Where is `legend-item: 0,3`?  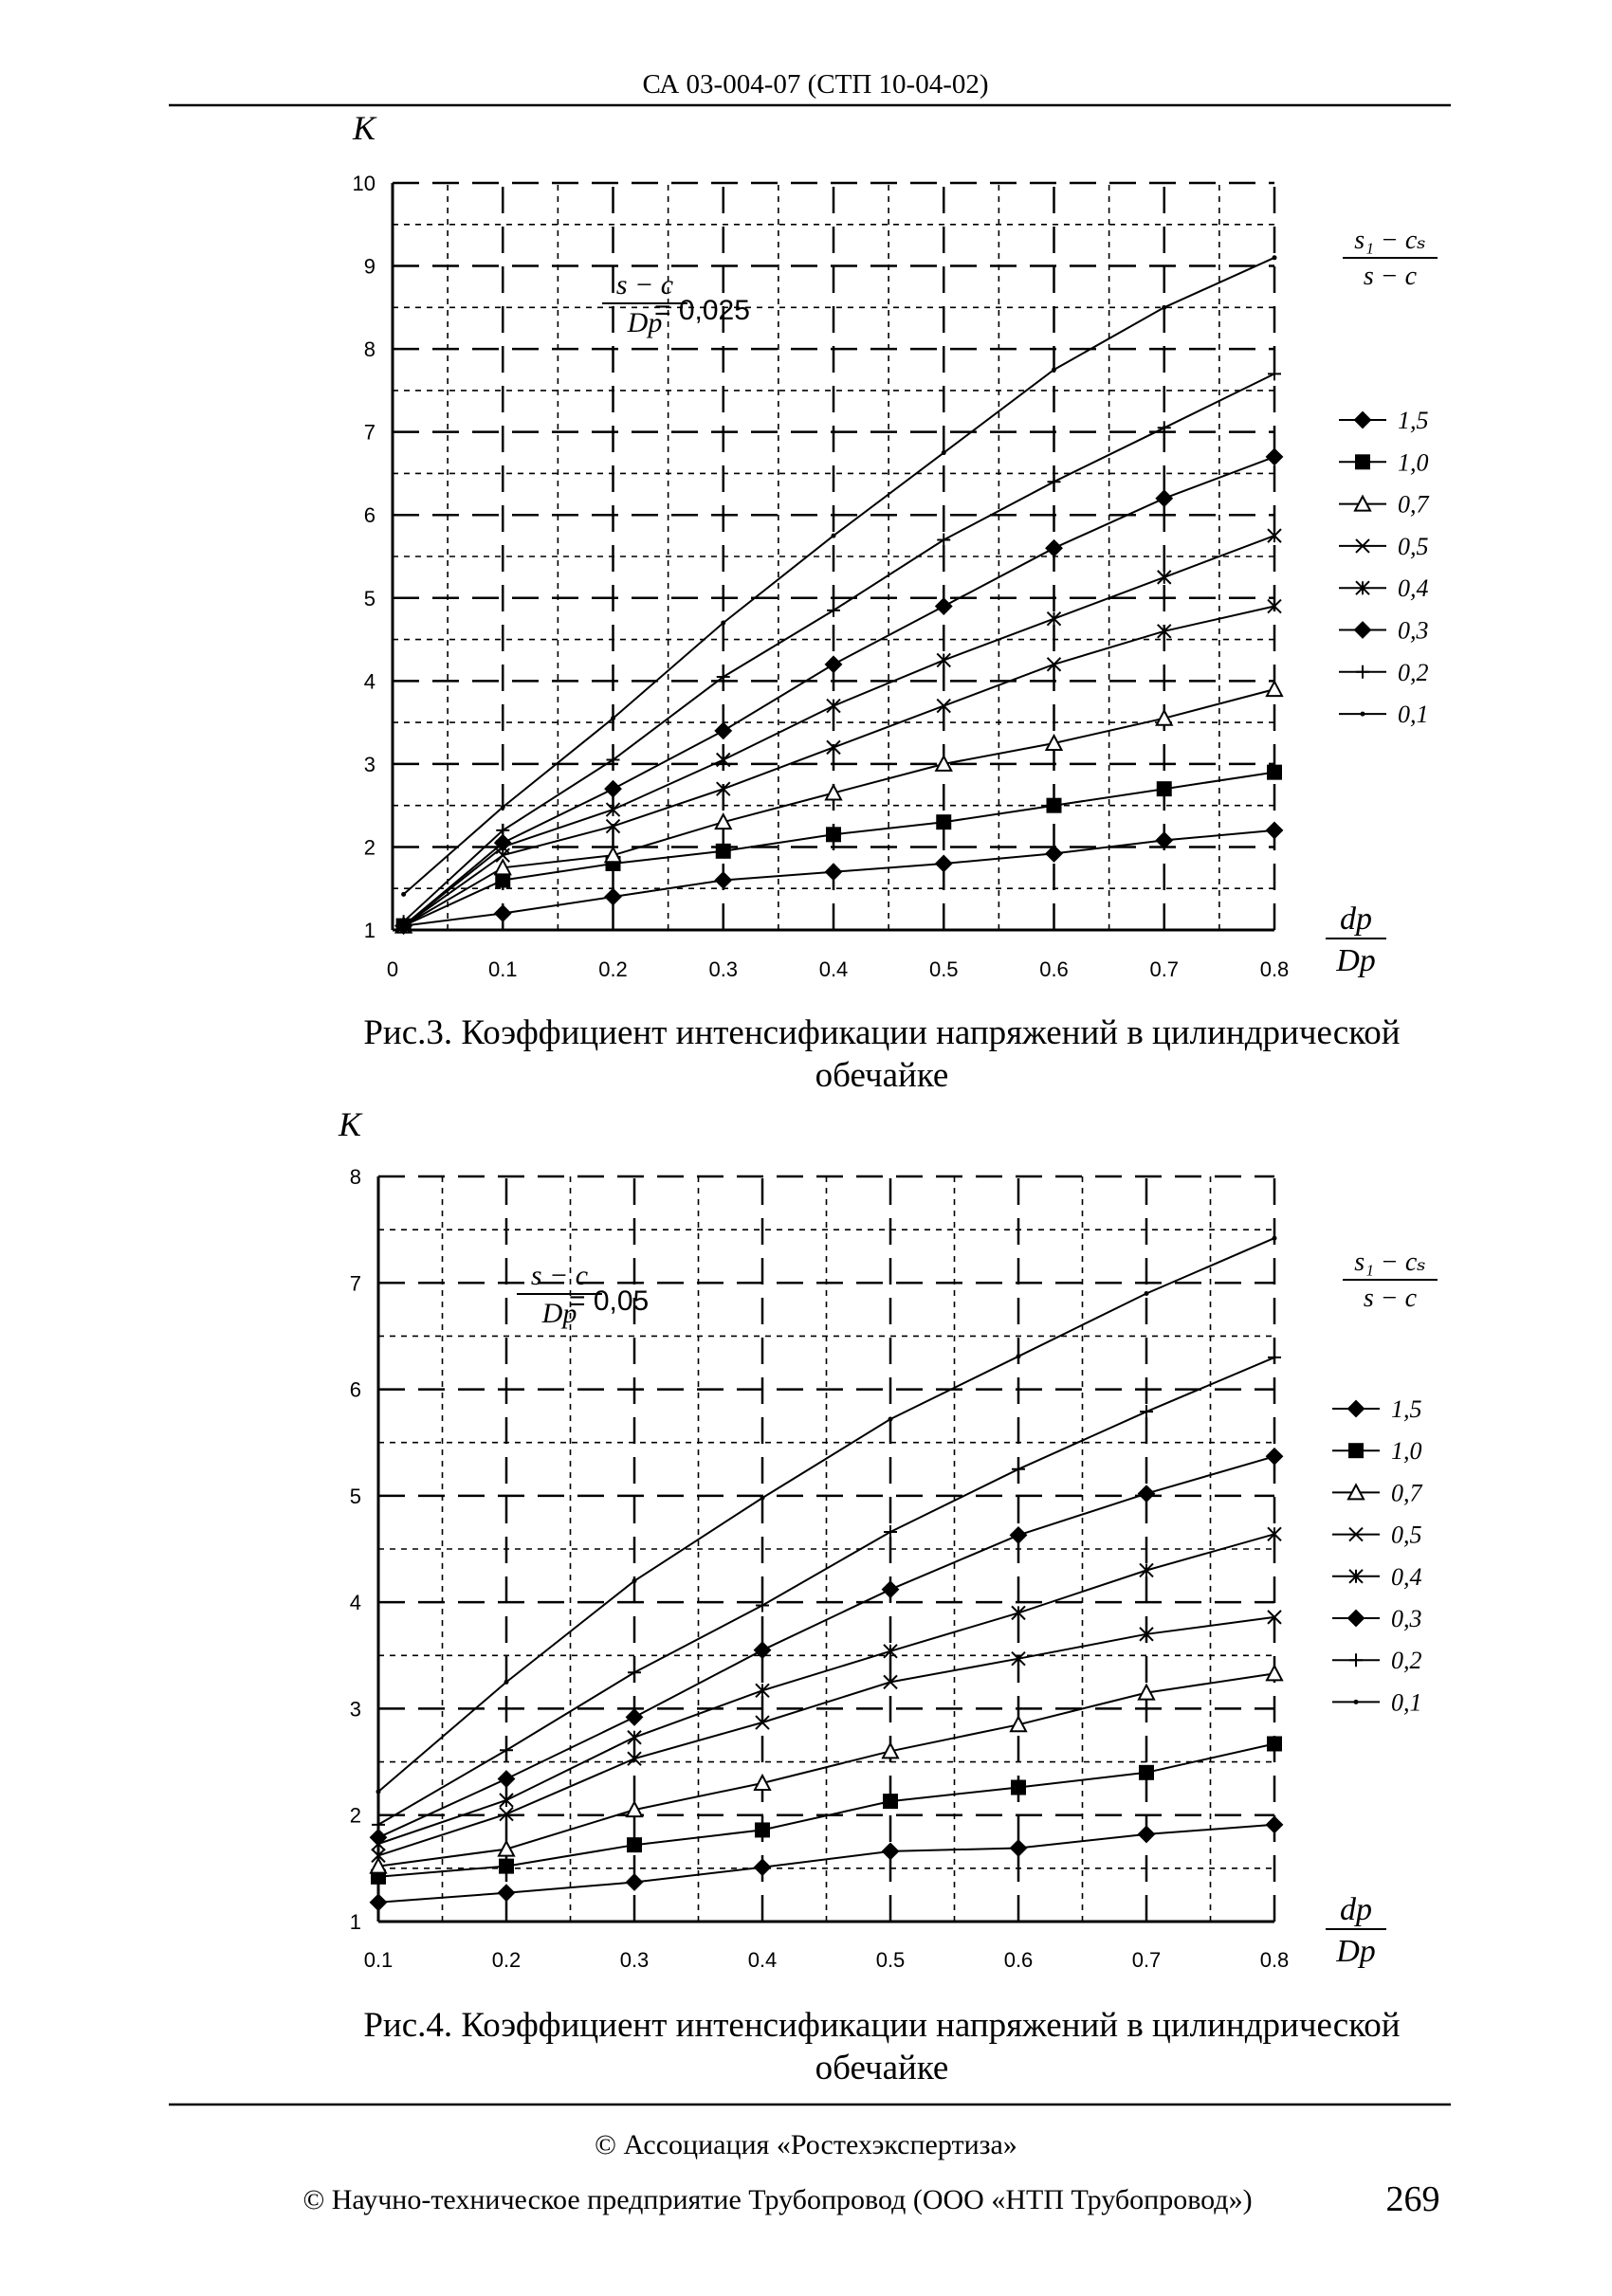
legend-item: 0,3 is located at coordinates (1377, 1618).